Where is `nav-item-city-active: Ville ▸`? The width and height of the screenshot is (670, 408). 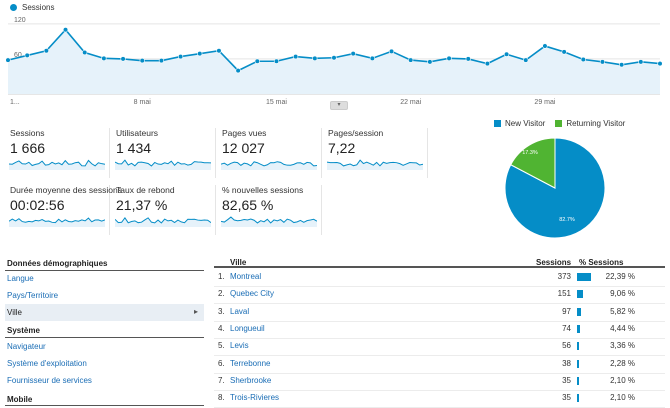 nav-item-city-active: Ville ▸ is located at coordinates (104, 312).